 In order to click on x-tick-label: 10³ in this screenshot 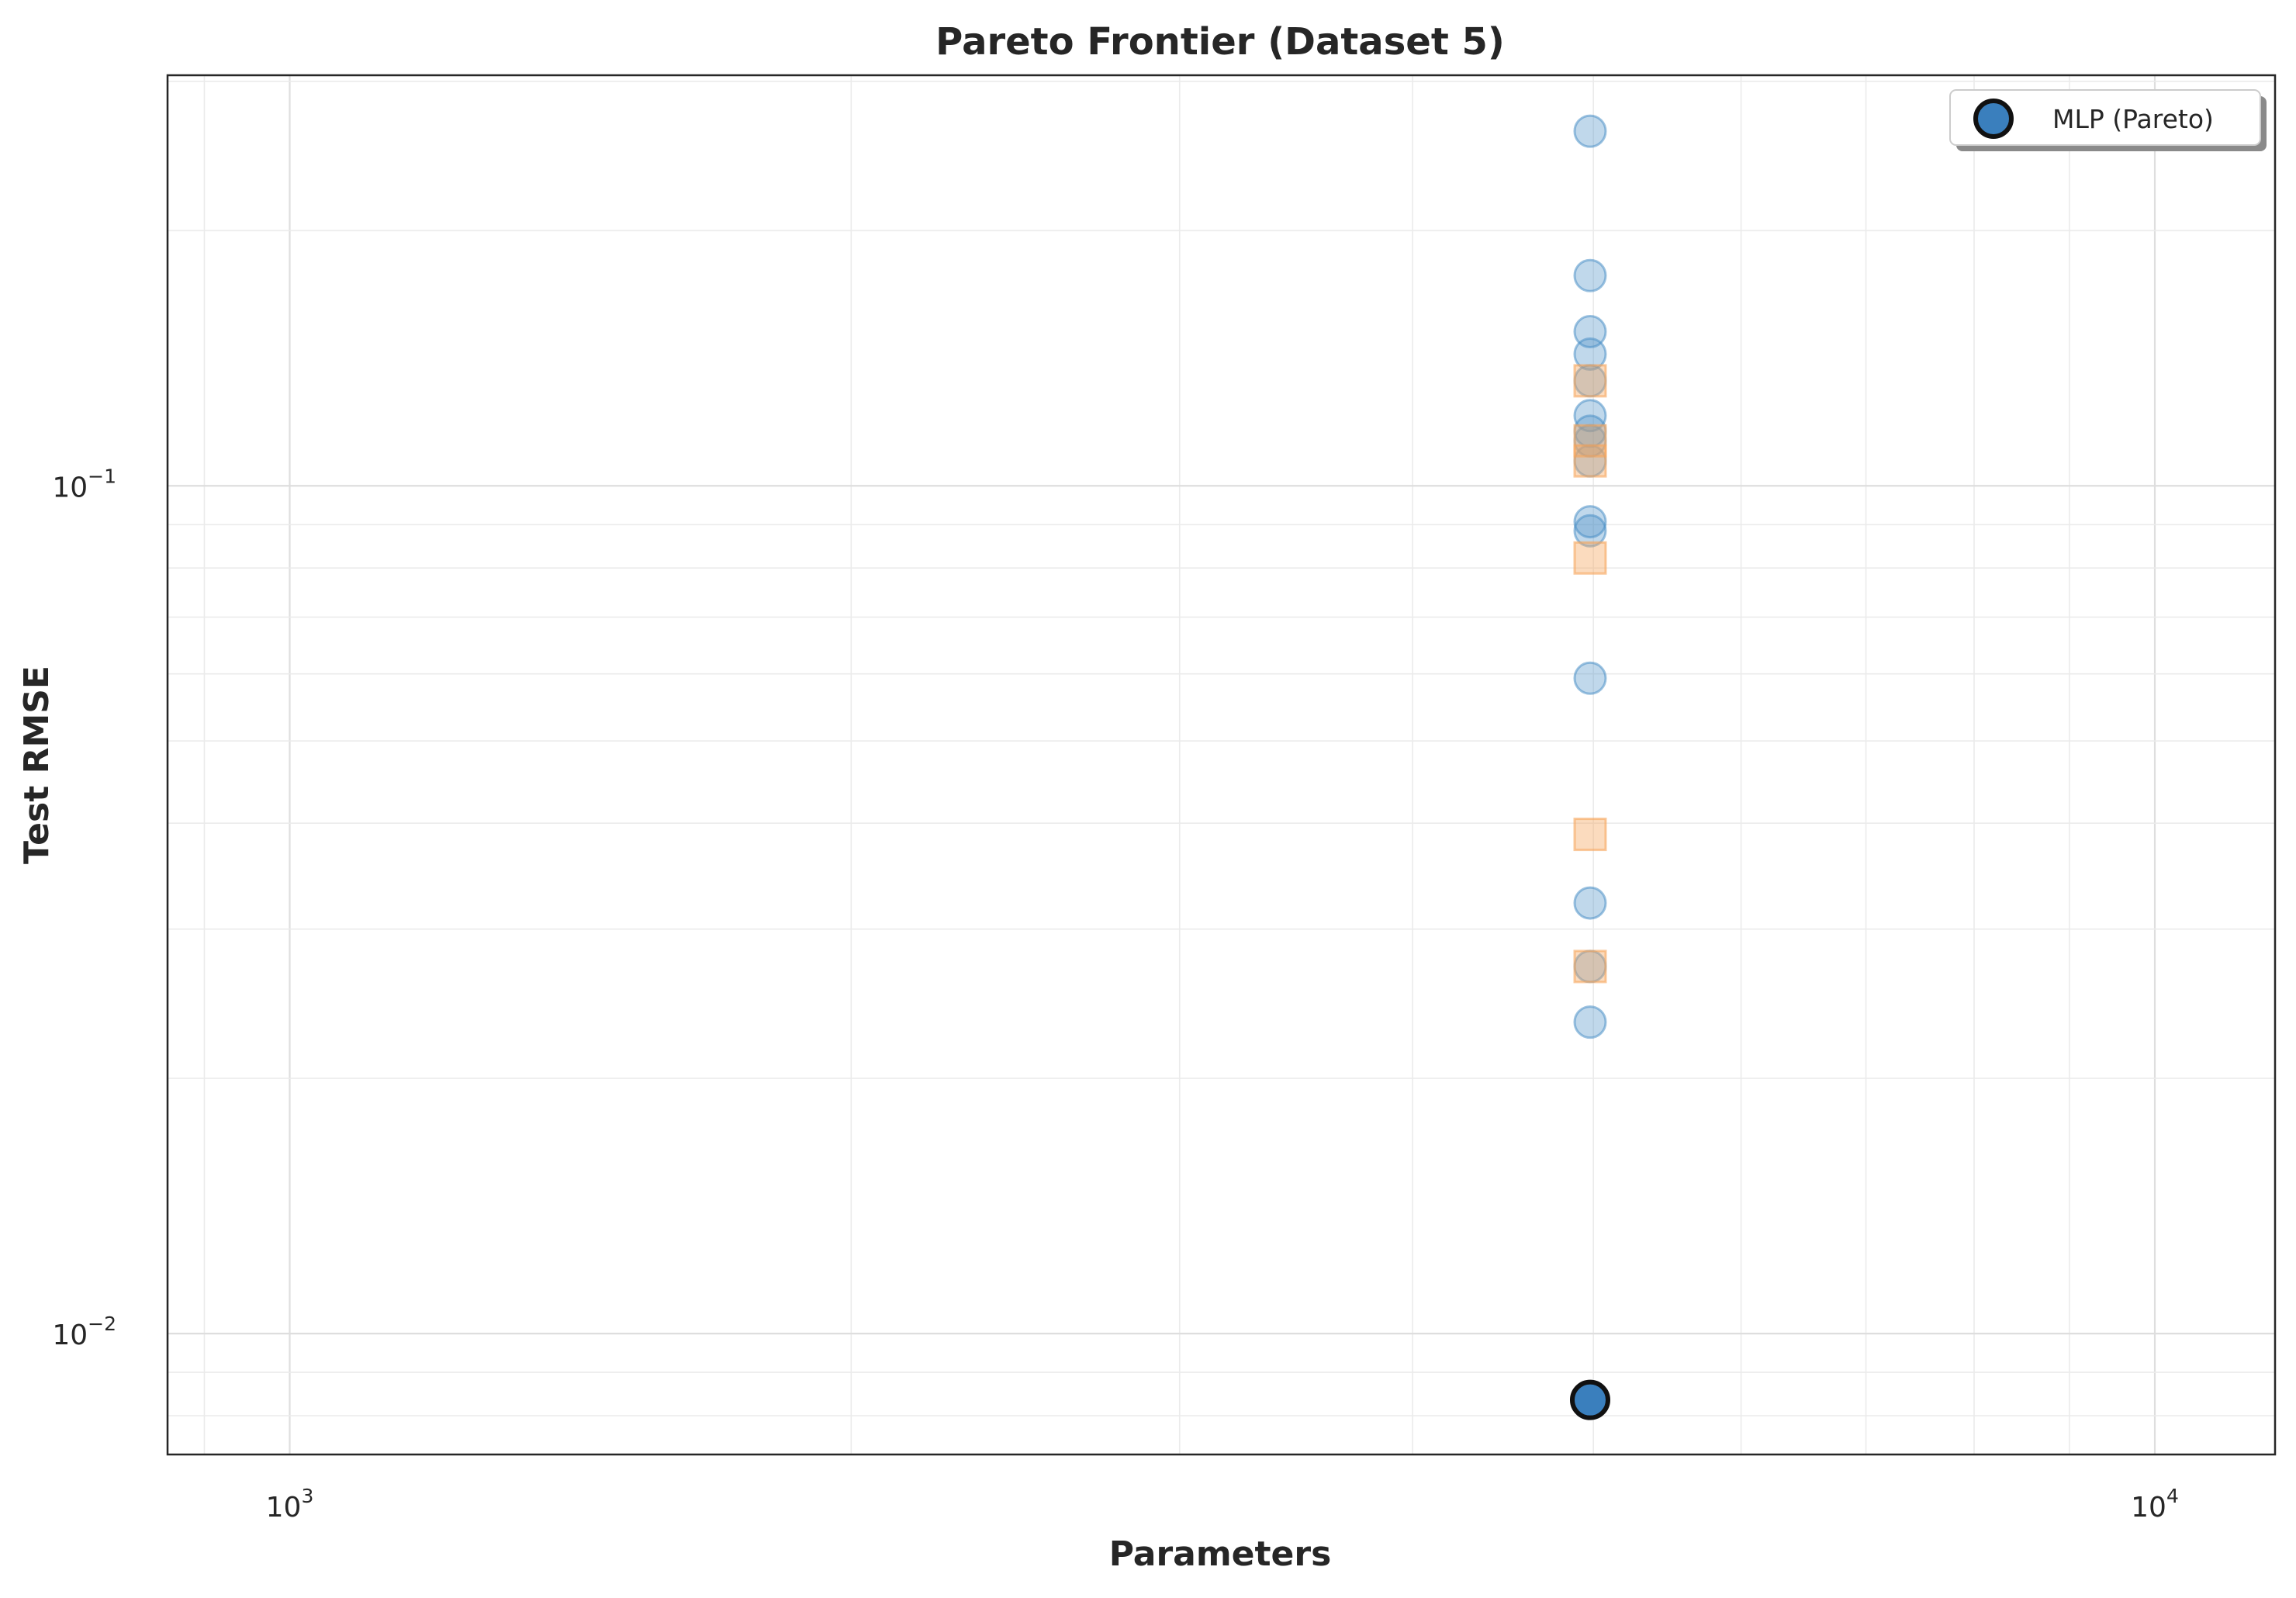, I will do `click(290, 1505)`.